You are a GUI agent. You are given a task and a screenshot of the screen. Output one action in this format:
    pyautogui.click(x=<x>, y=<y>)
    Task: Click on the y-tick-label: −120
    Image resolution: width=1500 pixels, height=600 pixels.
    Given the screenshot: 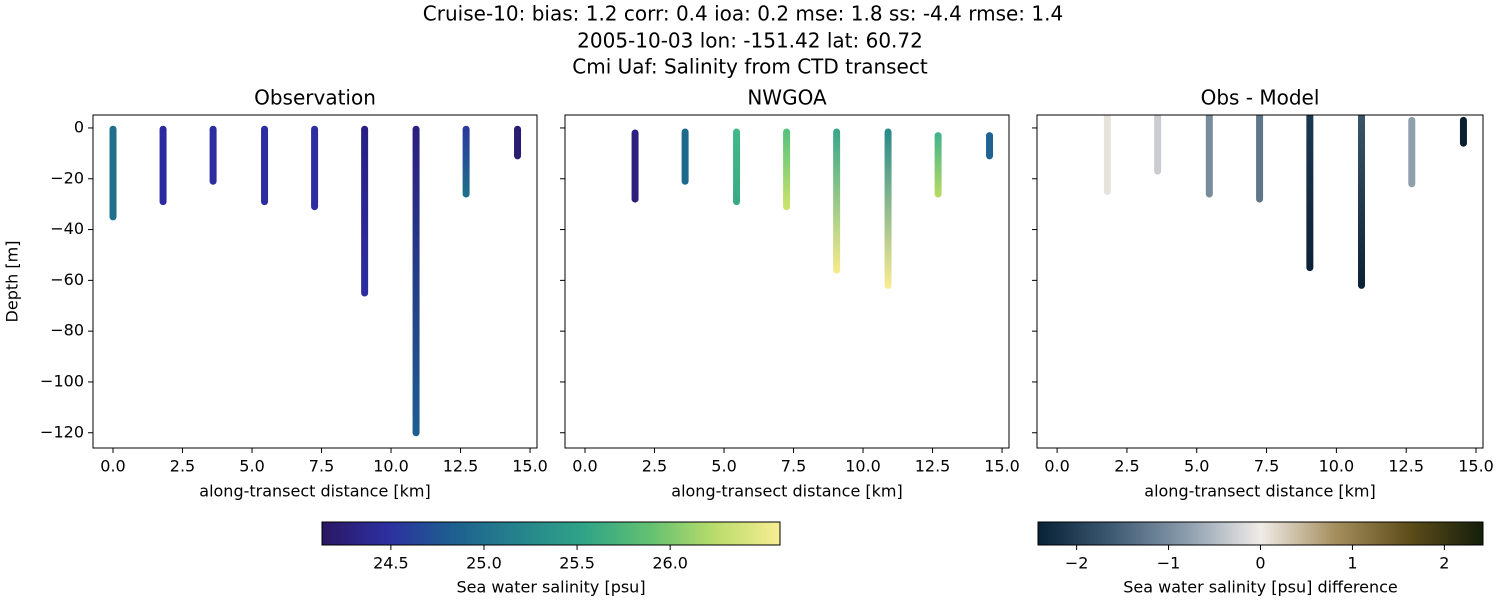 What is the action you would take?
    pyautogui.click(x=62, y=431)
    